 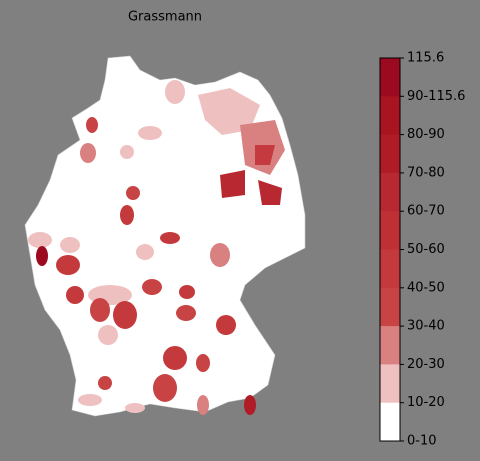 I want to click on colorbar-label: 50-60, so click(x=426, y=249).